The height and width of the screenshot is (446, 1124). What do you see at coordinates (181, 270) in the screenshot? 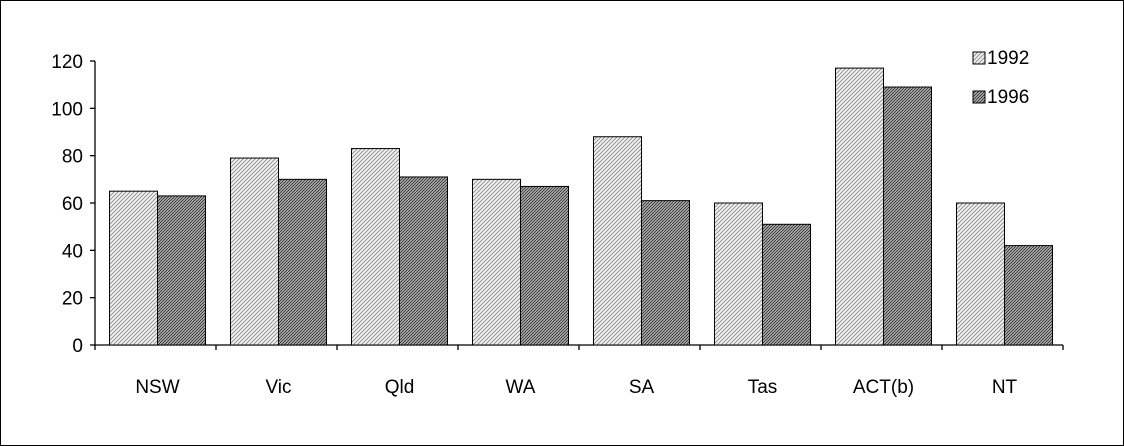
I see `bar-series-1996-nsw` at bounding box center [181, 270].